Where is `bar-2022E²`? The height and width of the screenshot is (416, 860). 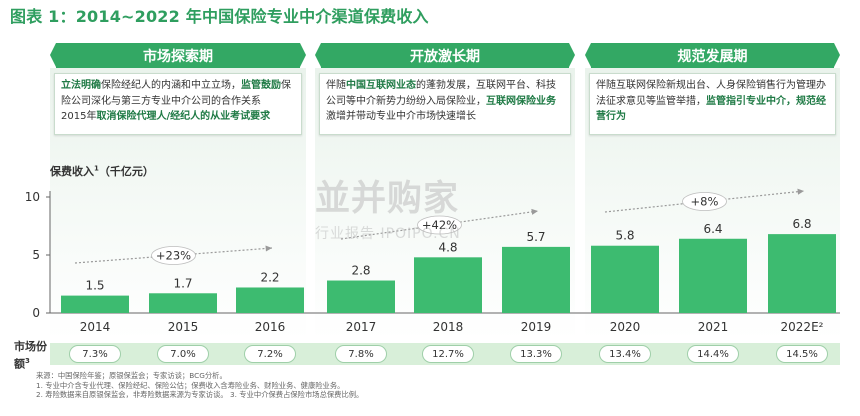
bar-2022E² is located at coordinates (802, 273).